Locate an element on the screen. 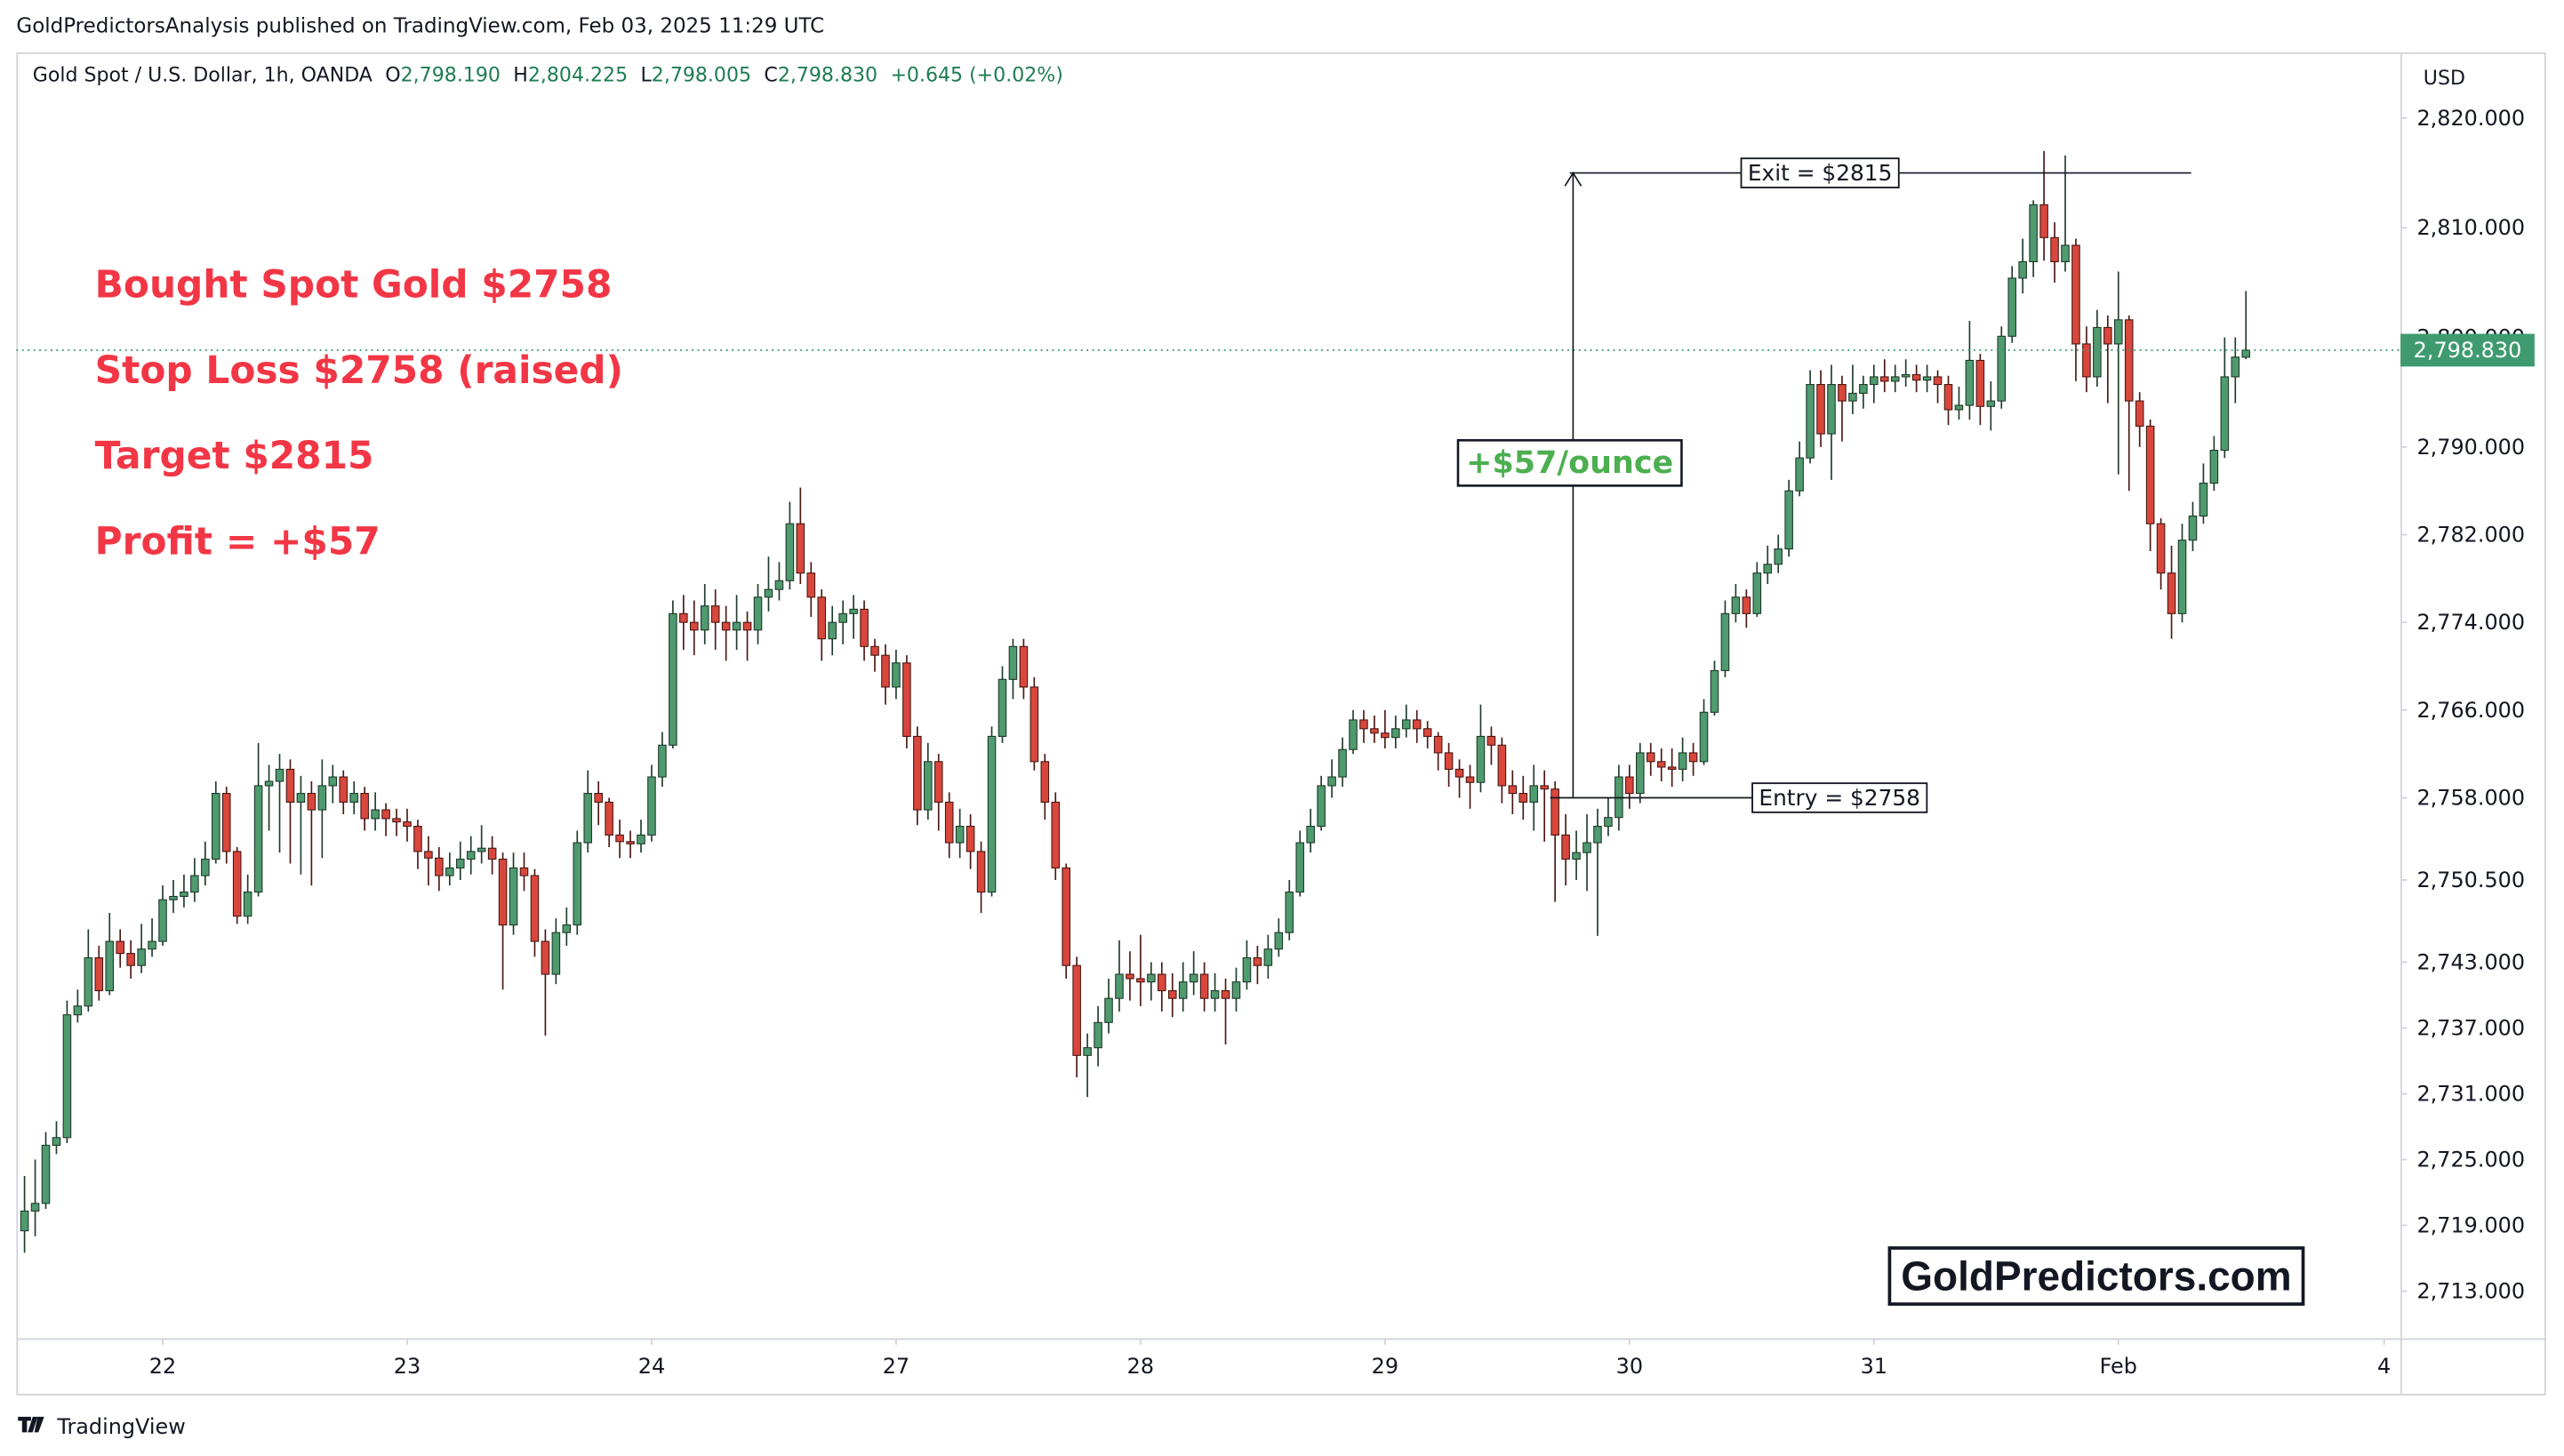 The height and width of the screenshot is (1456, 2564). x-tick-label: 23 is located at coordinates (407, 1366).